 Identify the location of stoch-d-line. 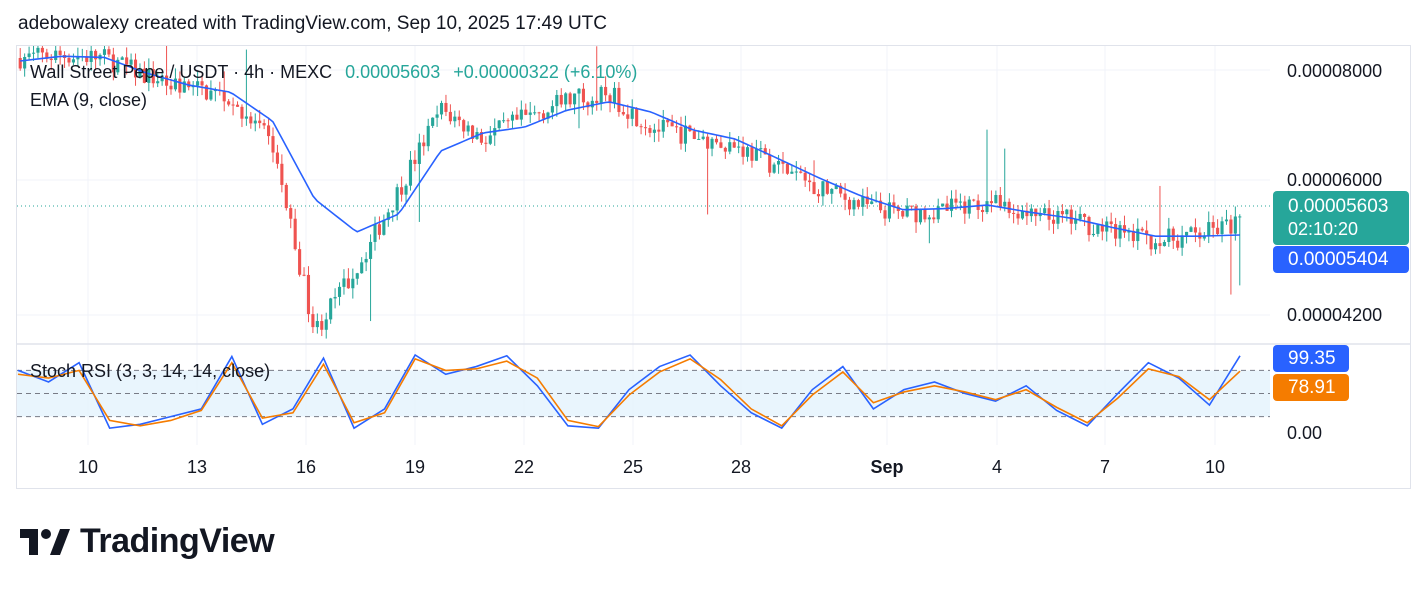
(629, 392).